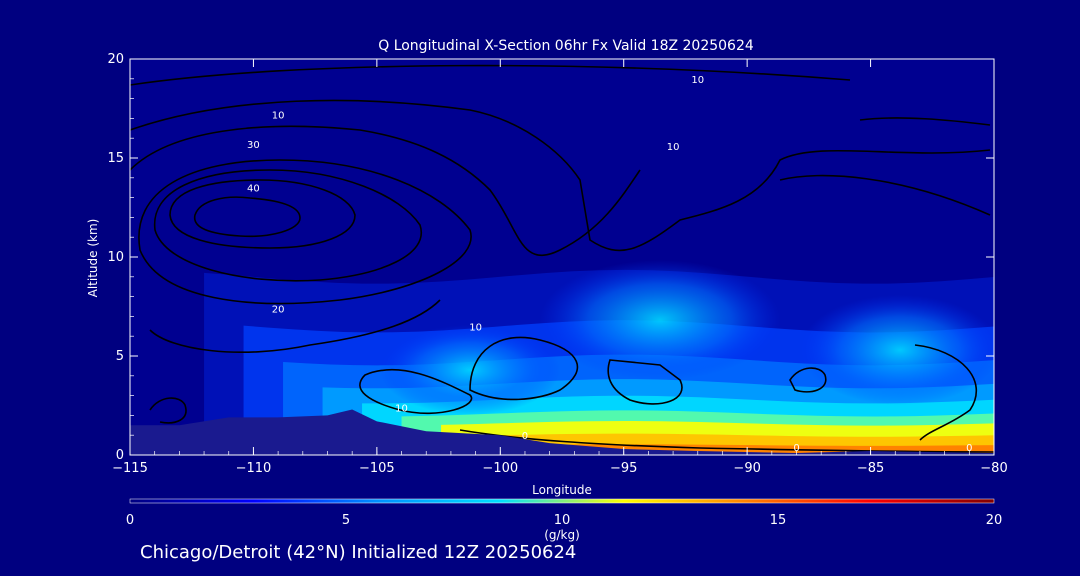 Image resolution: width=1080 pixels, height=576 pixels. I want to click on x-tick-label-2: −105, so click(377, 468).